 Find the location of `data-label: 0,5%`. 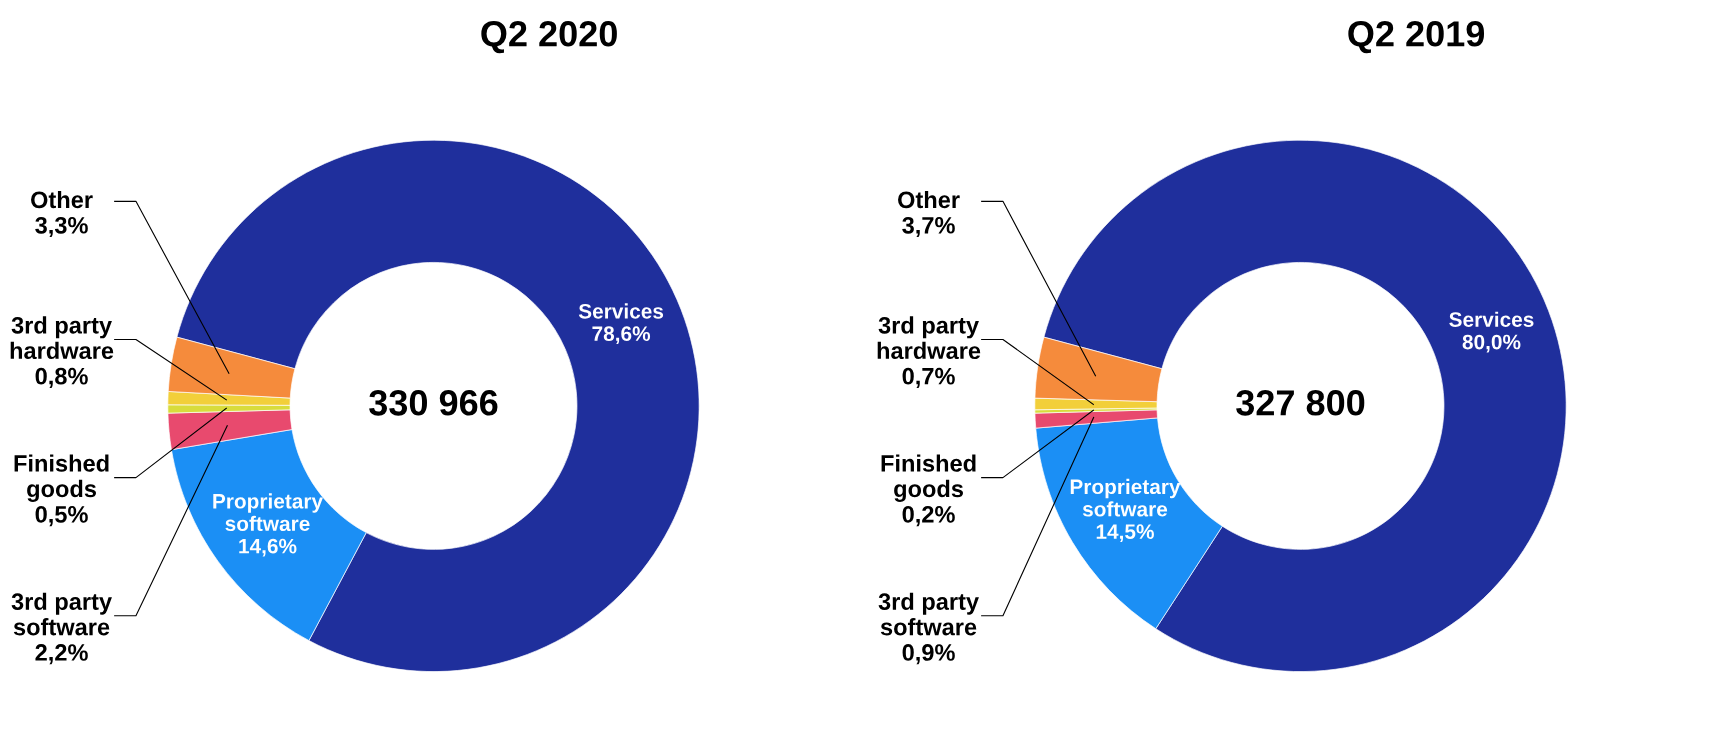

data-label: 0,5% is located at coordinates (61, 516).